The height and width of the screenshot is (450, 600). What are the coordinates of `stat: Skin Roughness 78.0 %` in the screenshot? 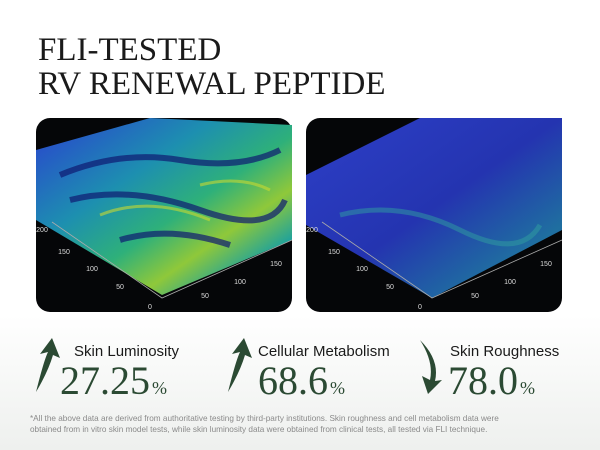 It's located at (489, 371).